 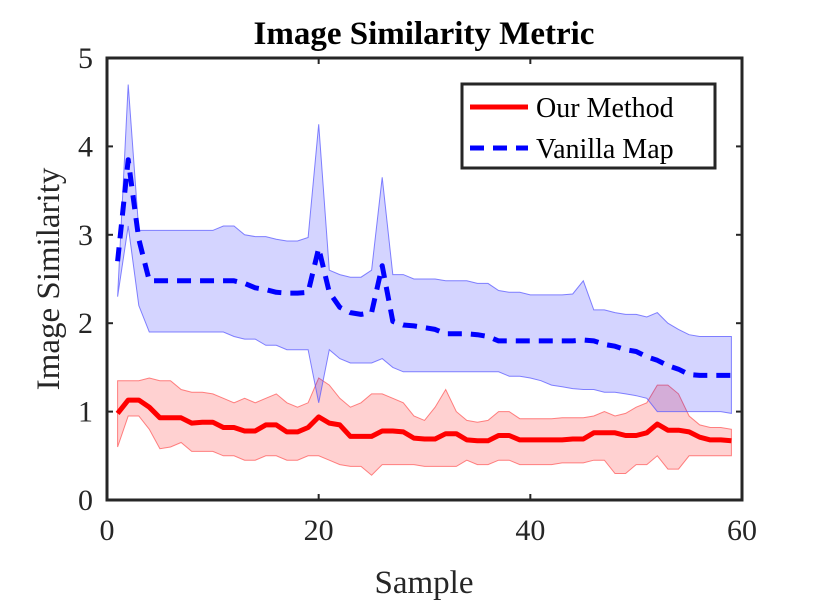 I want to click on band-our-method, so click(x=424, y=426).